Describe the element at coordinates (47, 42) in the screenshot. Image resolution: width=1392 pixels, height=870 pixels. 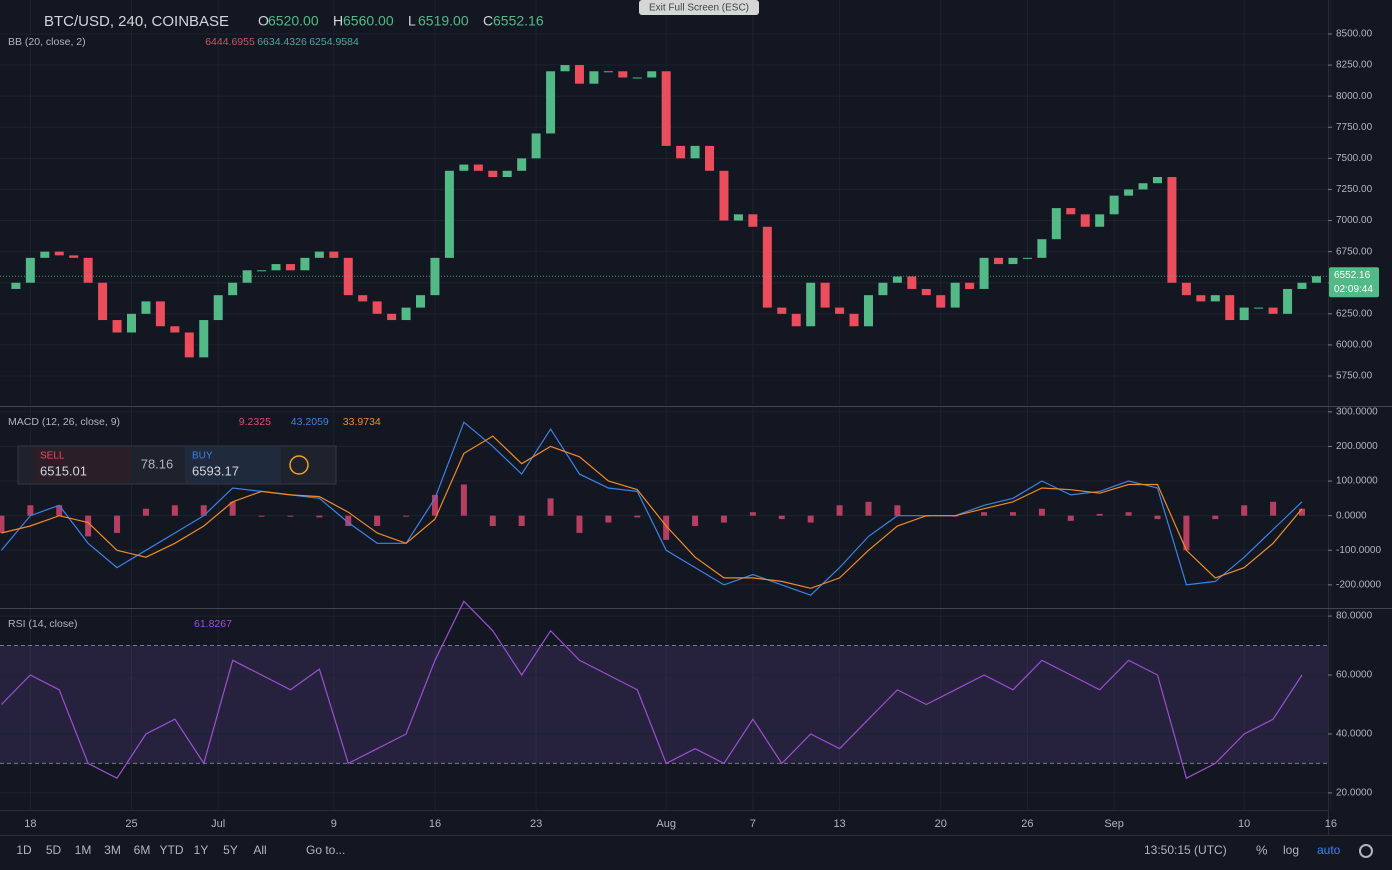
I see `indicator-title: BB (20, close, 2)` at that location.